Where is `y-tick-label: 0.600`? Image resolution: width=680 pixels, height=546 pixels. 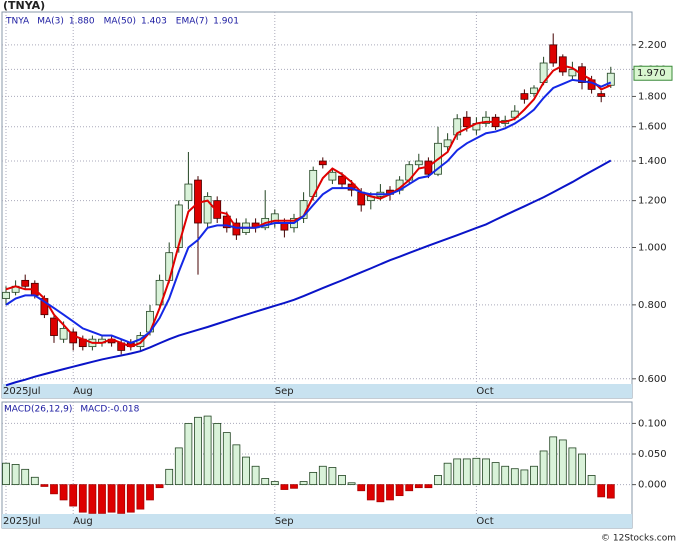
y-tick-label: 0.600 is located at coordinates (652, 379).